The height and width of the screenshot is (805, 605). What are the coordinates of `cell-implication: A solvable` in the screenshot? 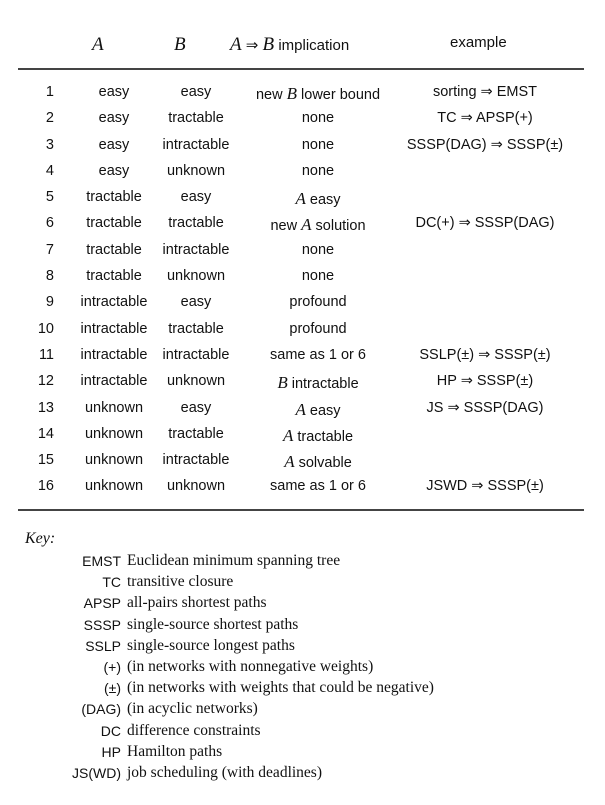 It's located at (318, 462).